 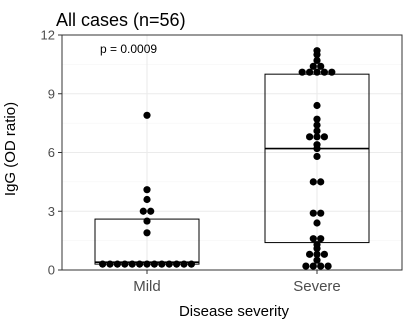 What do you see at coordinates (128, 49) in the screenshot?
I see `p-value-annotation: p = 0.0009` at bounding box center [128, 49].